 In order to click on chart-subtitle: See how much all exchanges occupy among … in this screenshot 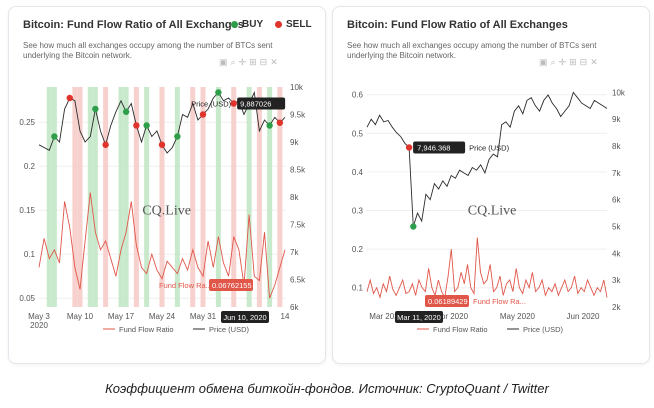, I will do `click(148, 50)`.